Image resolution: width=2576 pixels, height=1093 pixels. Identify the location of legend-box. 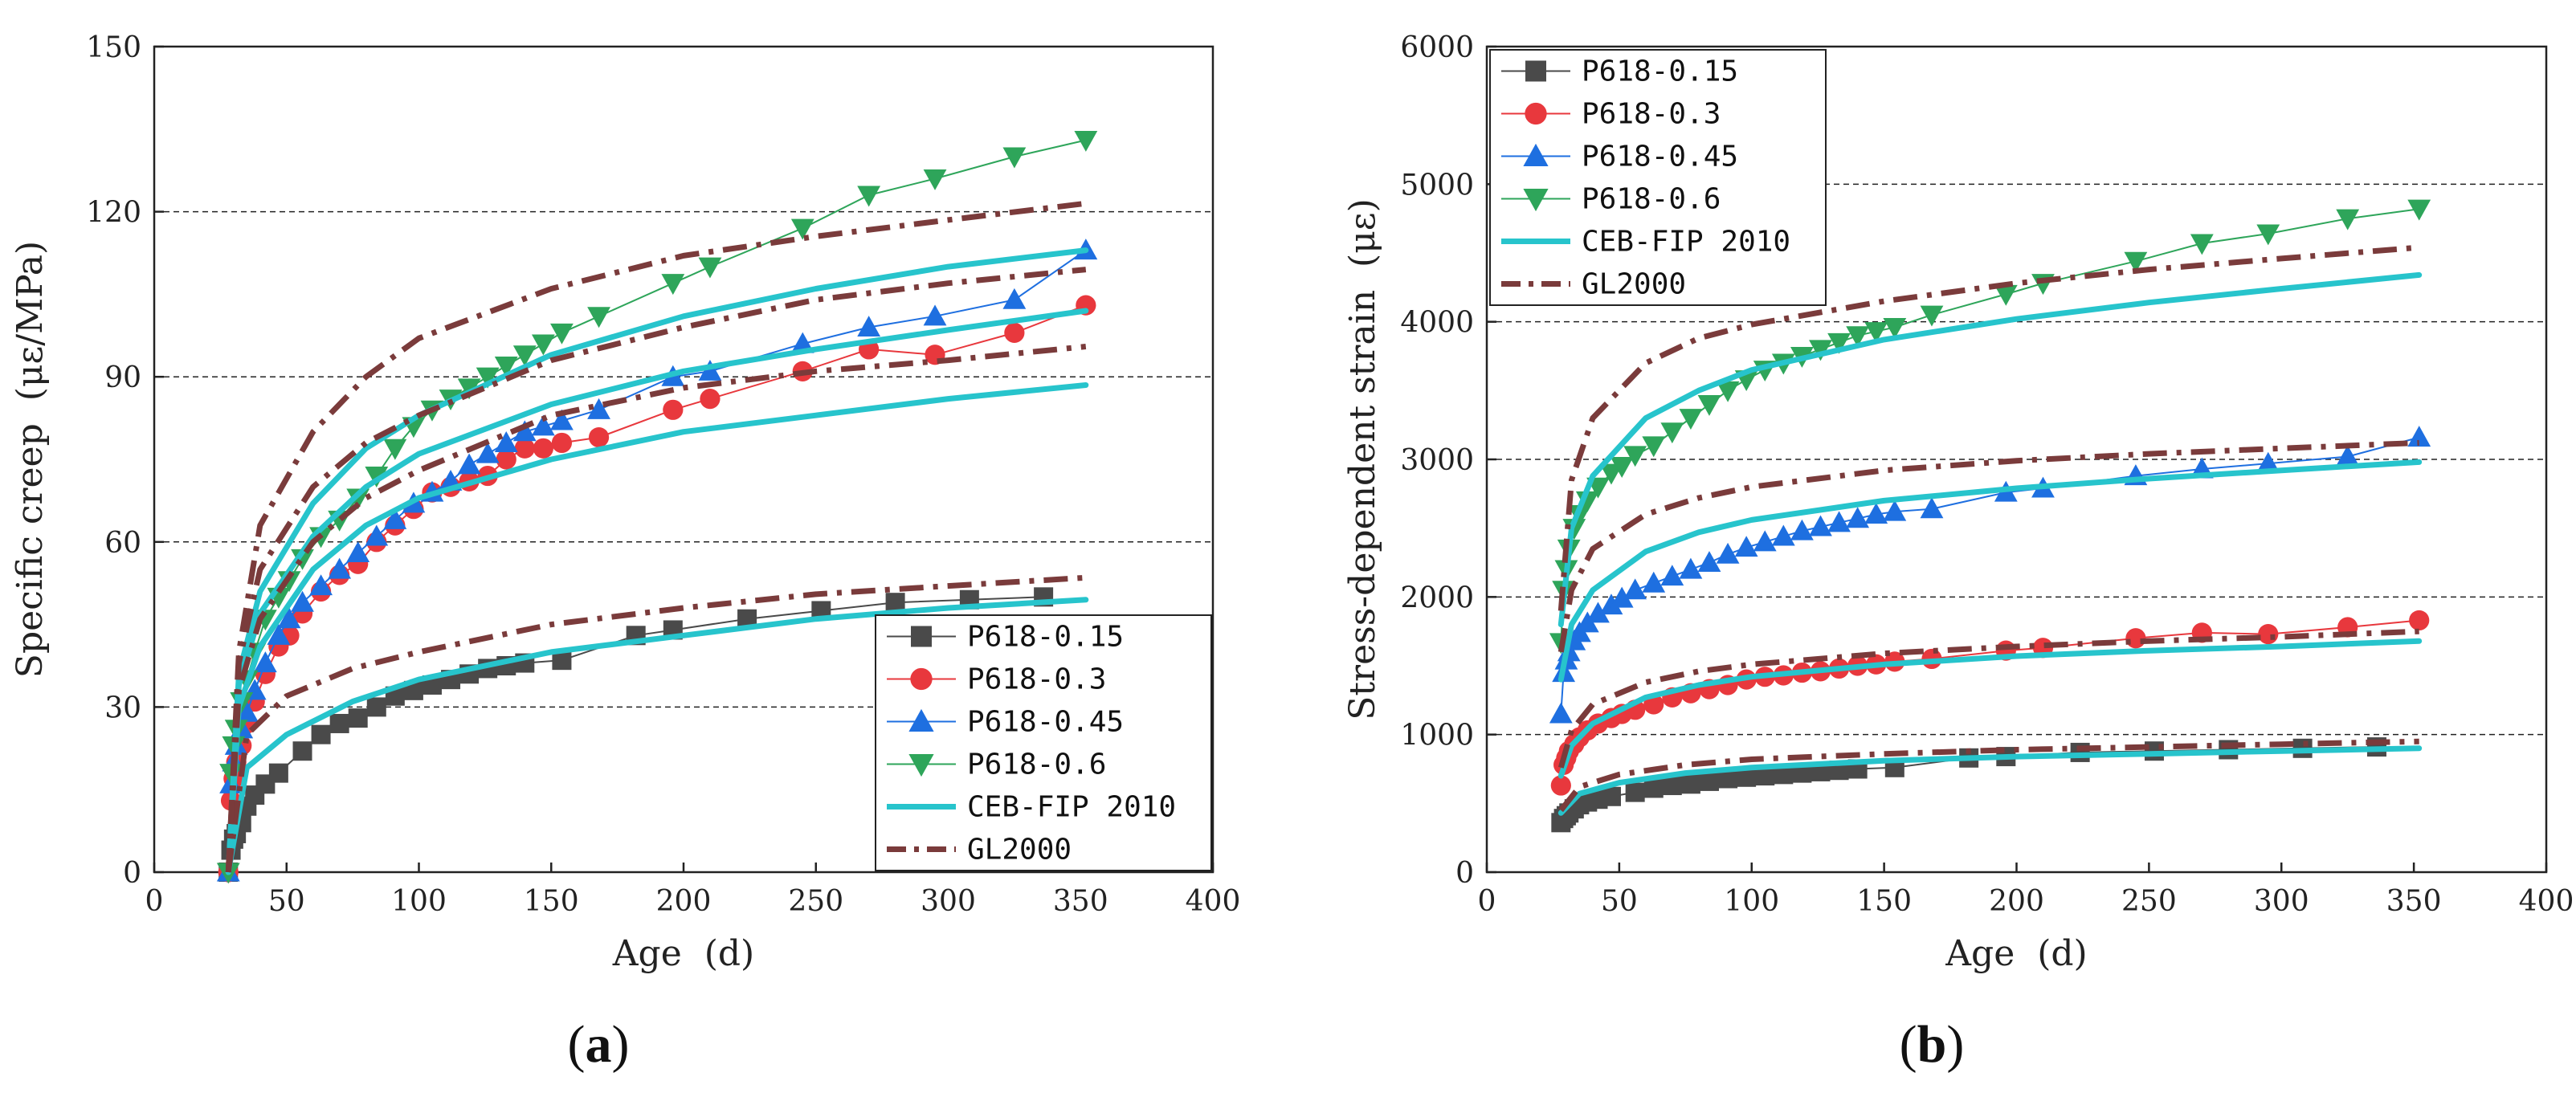
(1658, 178).